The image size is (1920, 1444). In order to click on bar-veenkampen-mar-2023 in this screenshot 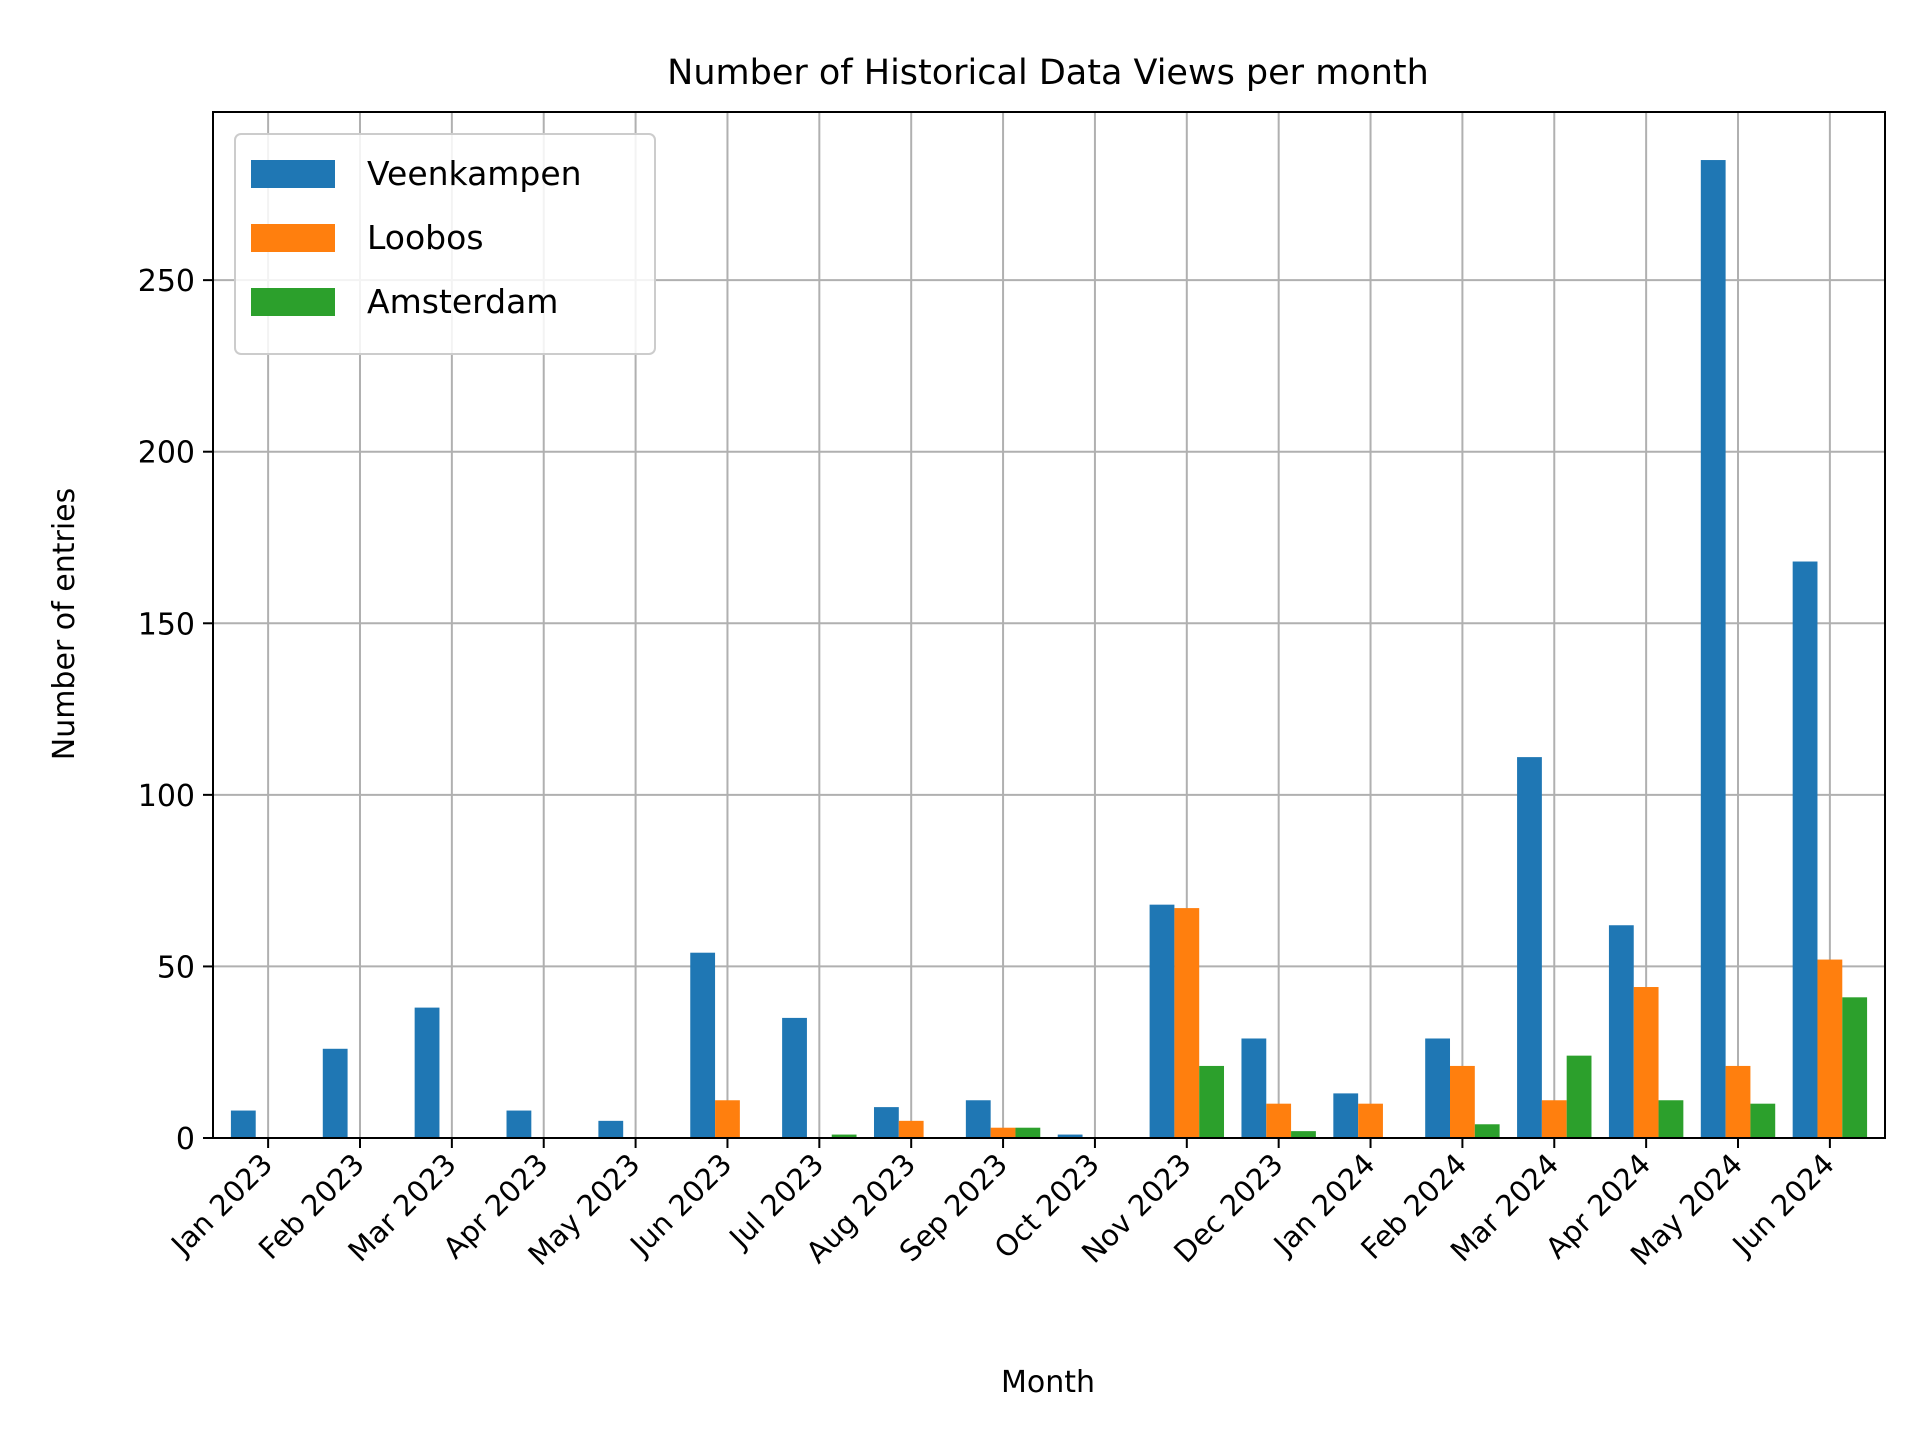, I will do `click(427, 1072)`.